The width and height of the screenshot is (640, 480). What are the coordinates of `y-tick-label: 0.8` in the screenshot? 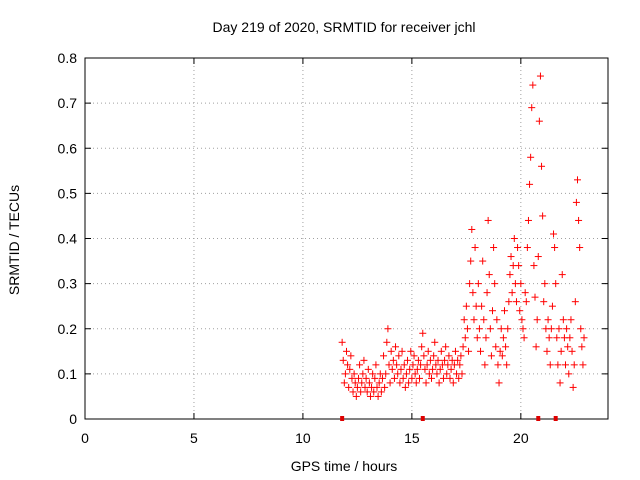 It's located at (68, 58).